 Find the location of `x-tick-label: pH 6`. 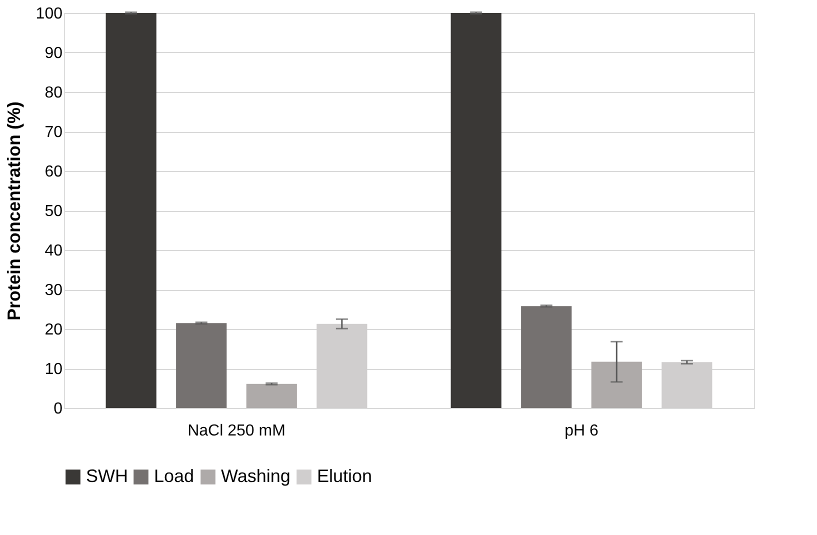

x-tick-label: pH 6 is located at coordinates (581, 431).